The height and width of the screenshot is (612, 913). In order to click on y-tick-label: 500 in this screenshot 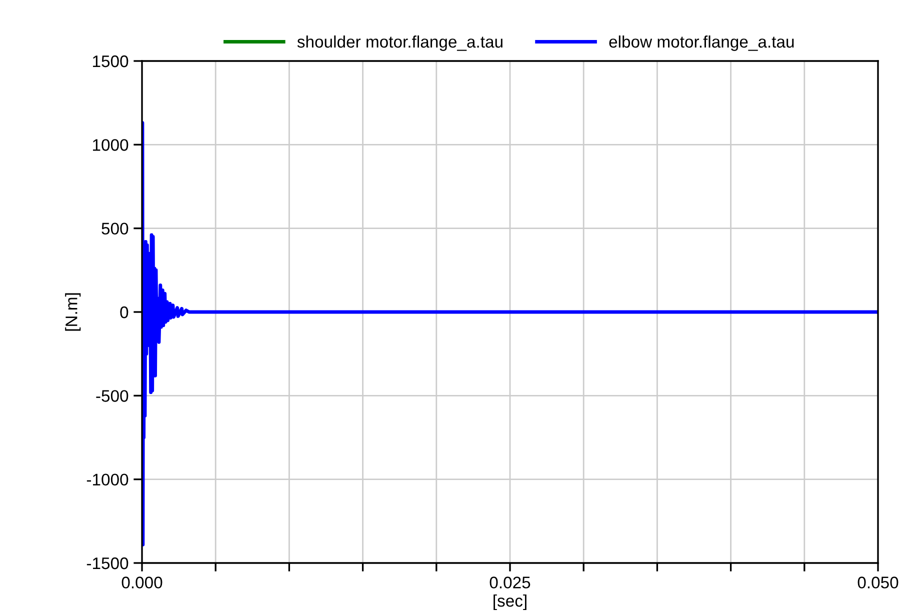, I will do `click(115, 228)`.